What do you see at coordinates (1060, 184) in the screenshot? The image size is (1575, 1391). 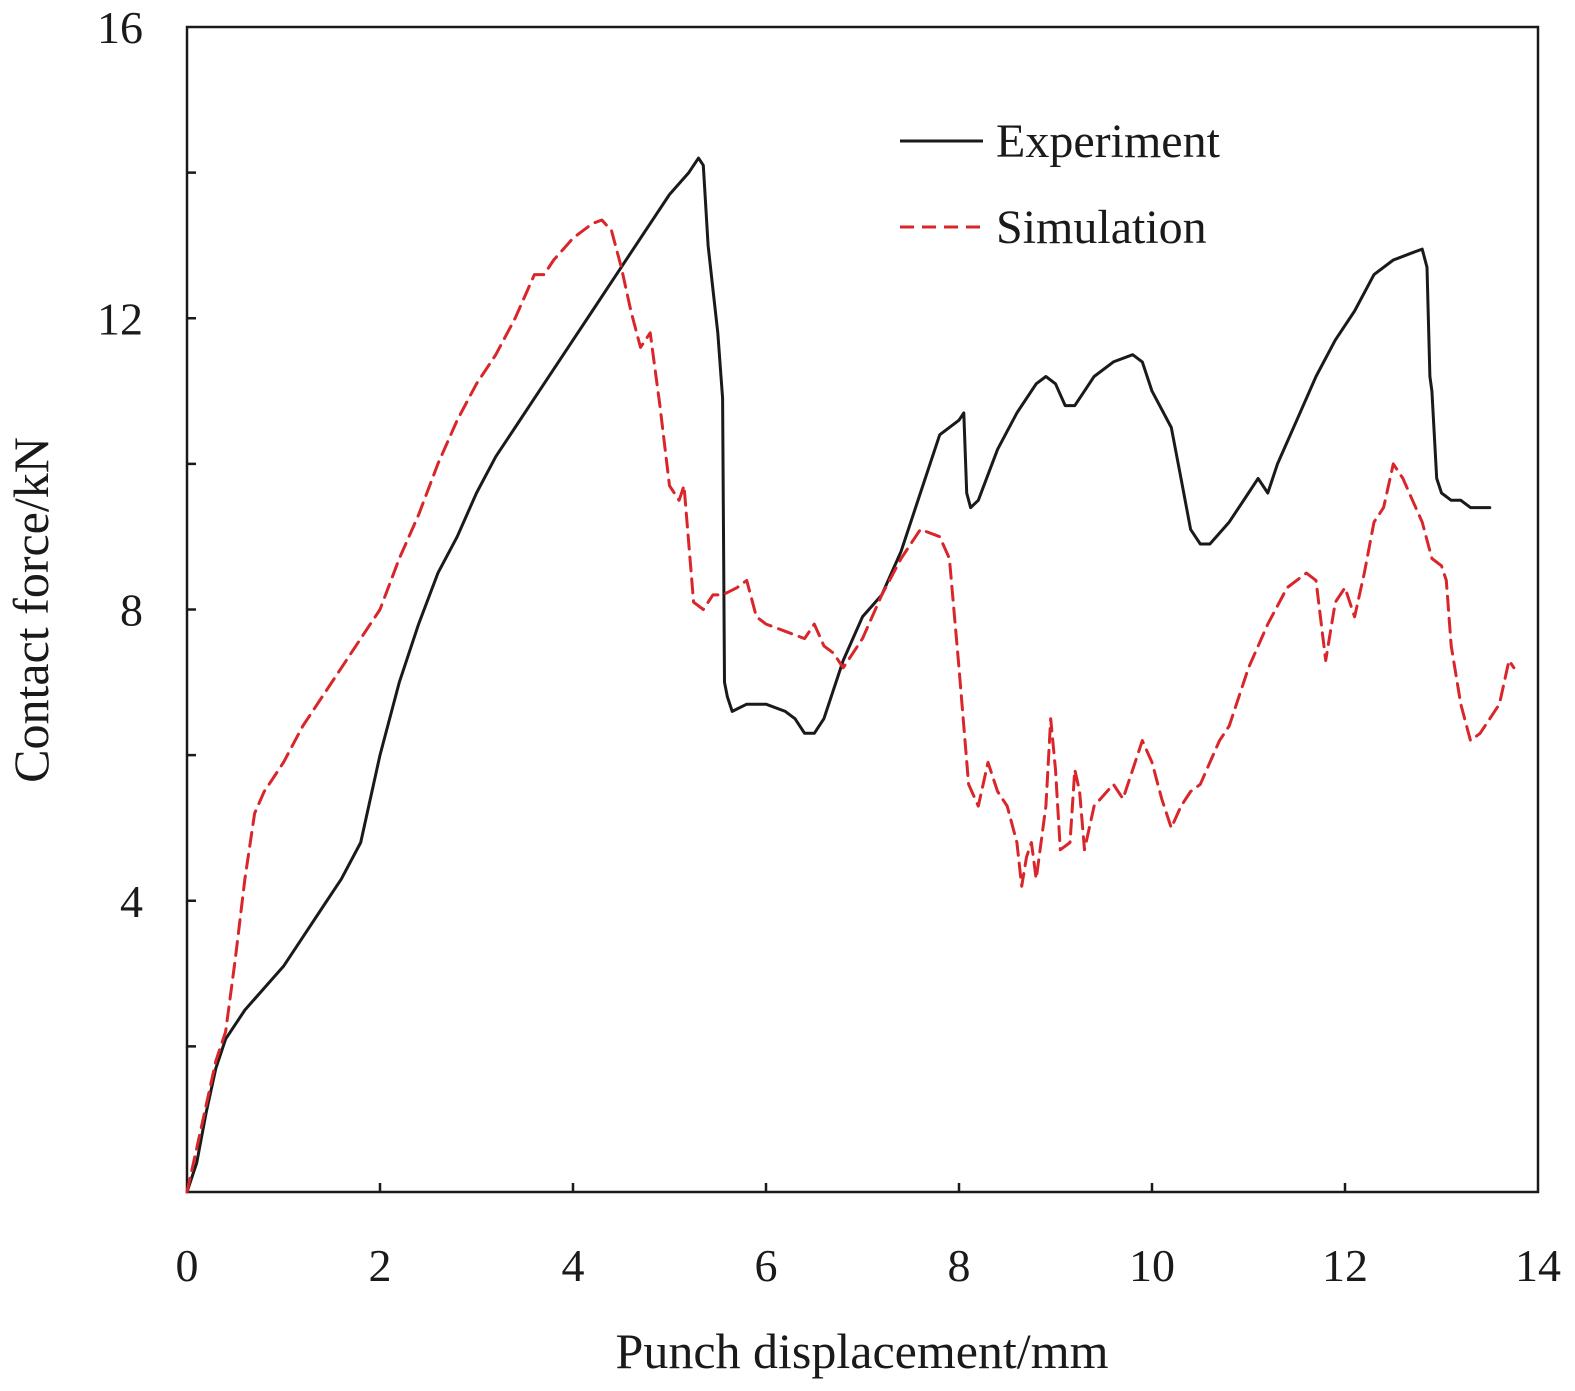 I see `legend: Experiment Simulation` at bounding box center [1060, 184].